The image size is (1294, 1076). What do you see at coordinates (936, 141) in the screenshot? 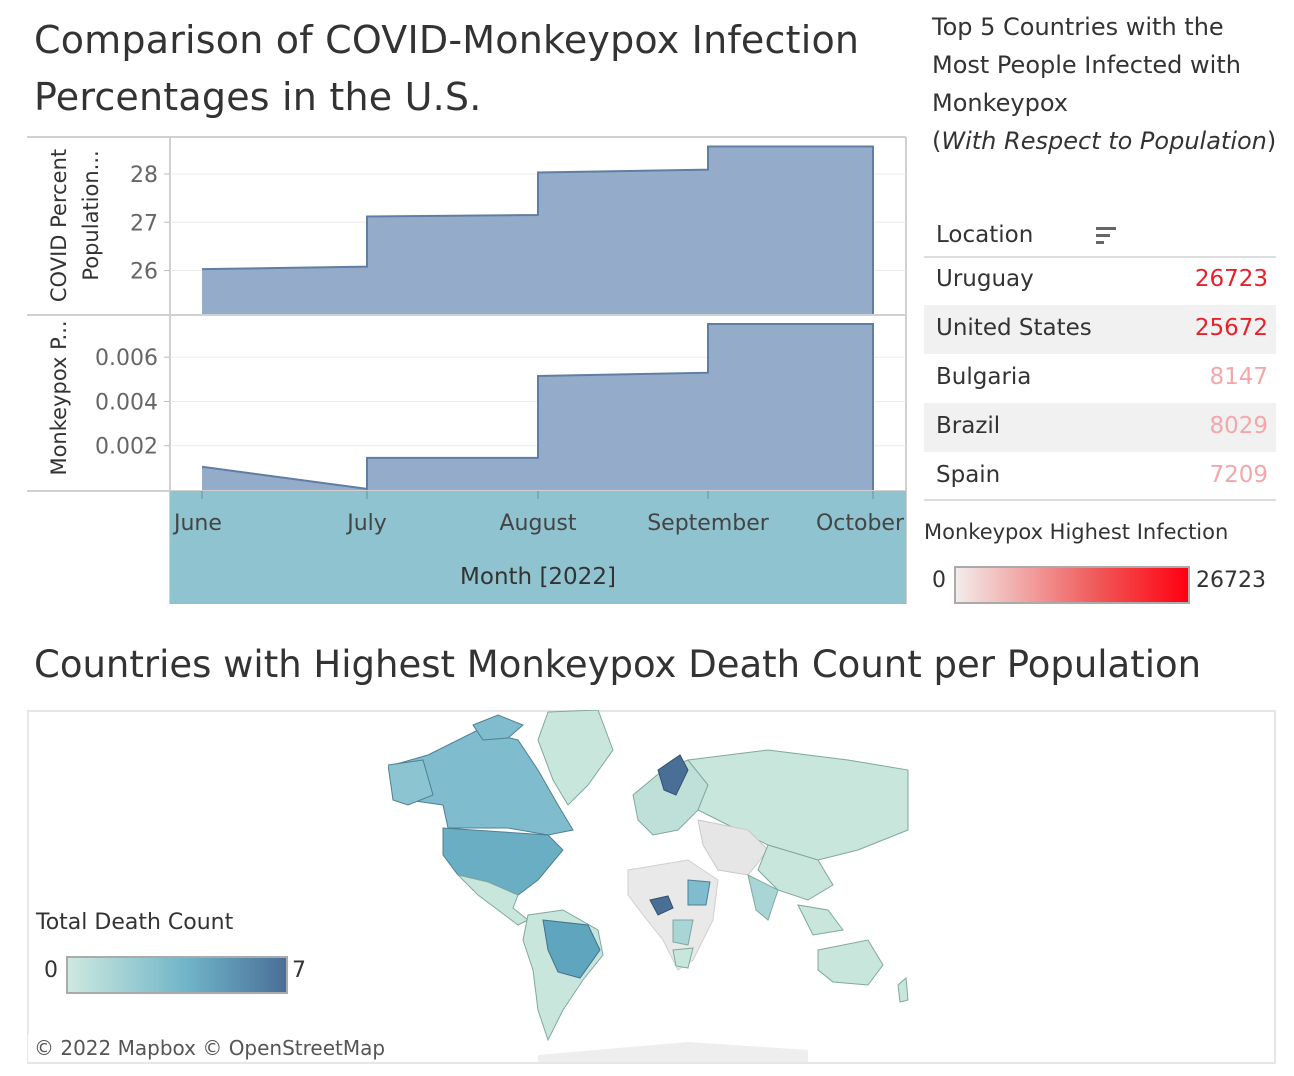
I see `subtitle-open: (` at bounding box center [936, 141].